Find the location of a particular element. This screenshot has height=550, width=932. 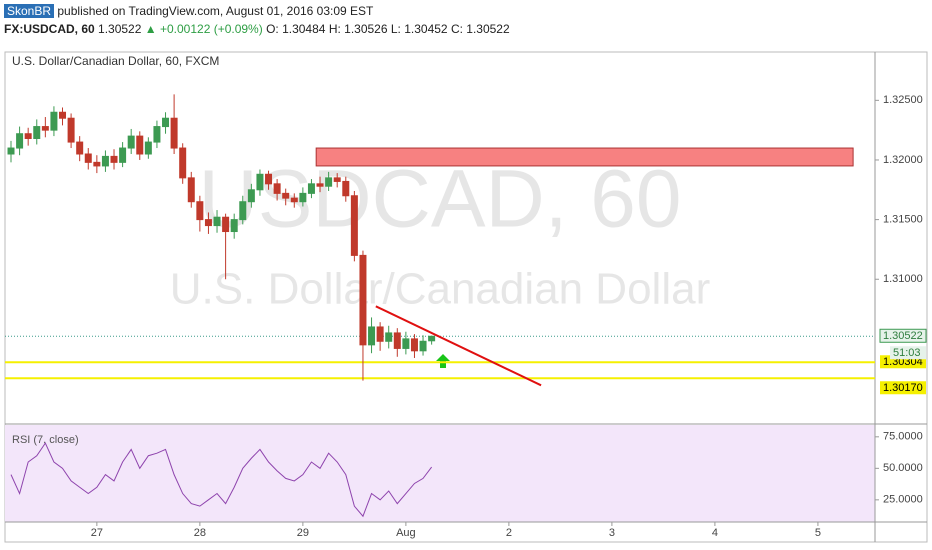

trendline is located at coordinates (458, 346).